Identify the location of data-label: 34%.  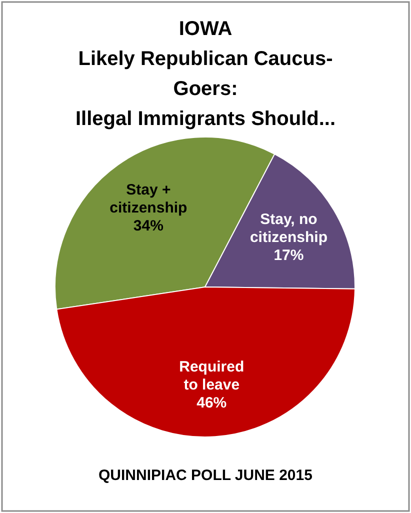
(148, 226).